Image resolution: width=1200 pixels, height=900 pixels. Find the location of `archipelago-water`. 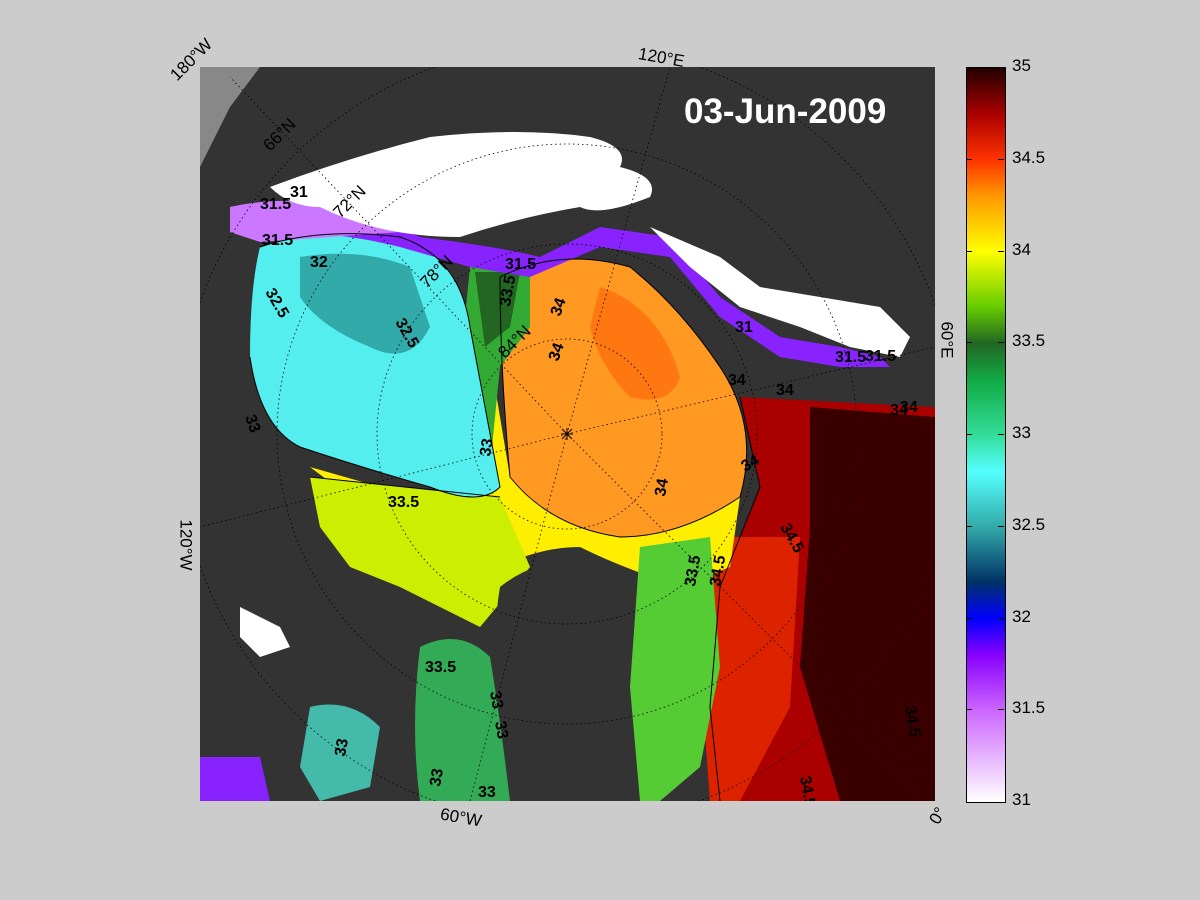

archipelago-water is located at coordinates (420, 552).